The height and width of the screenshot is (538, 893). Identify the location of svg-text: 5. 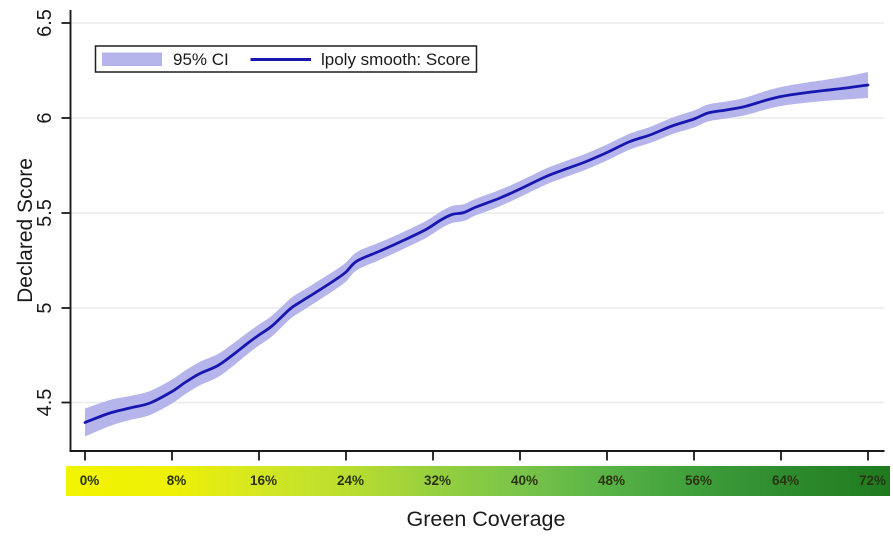
(45, 307).